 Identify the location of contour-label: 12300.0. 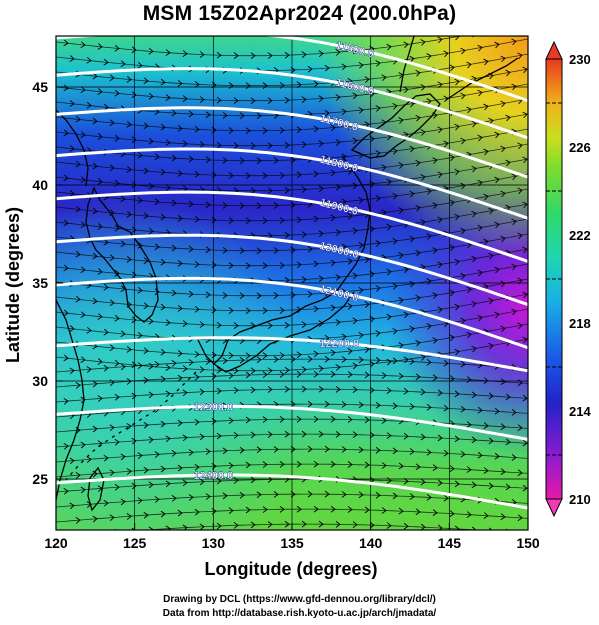
(213, 407).